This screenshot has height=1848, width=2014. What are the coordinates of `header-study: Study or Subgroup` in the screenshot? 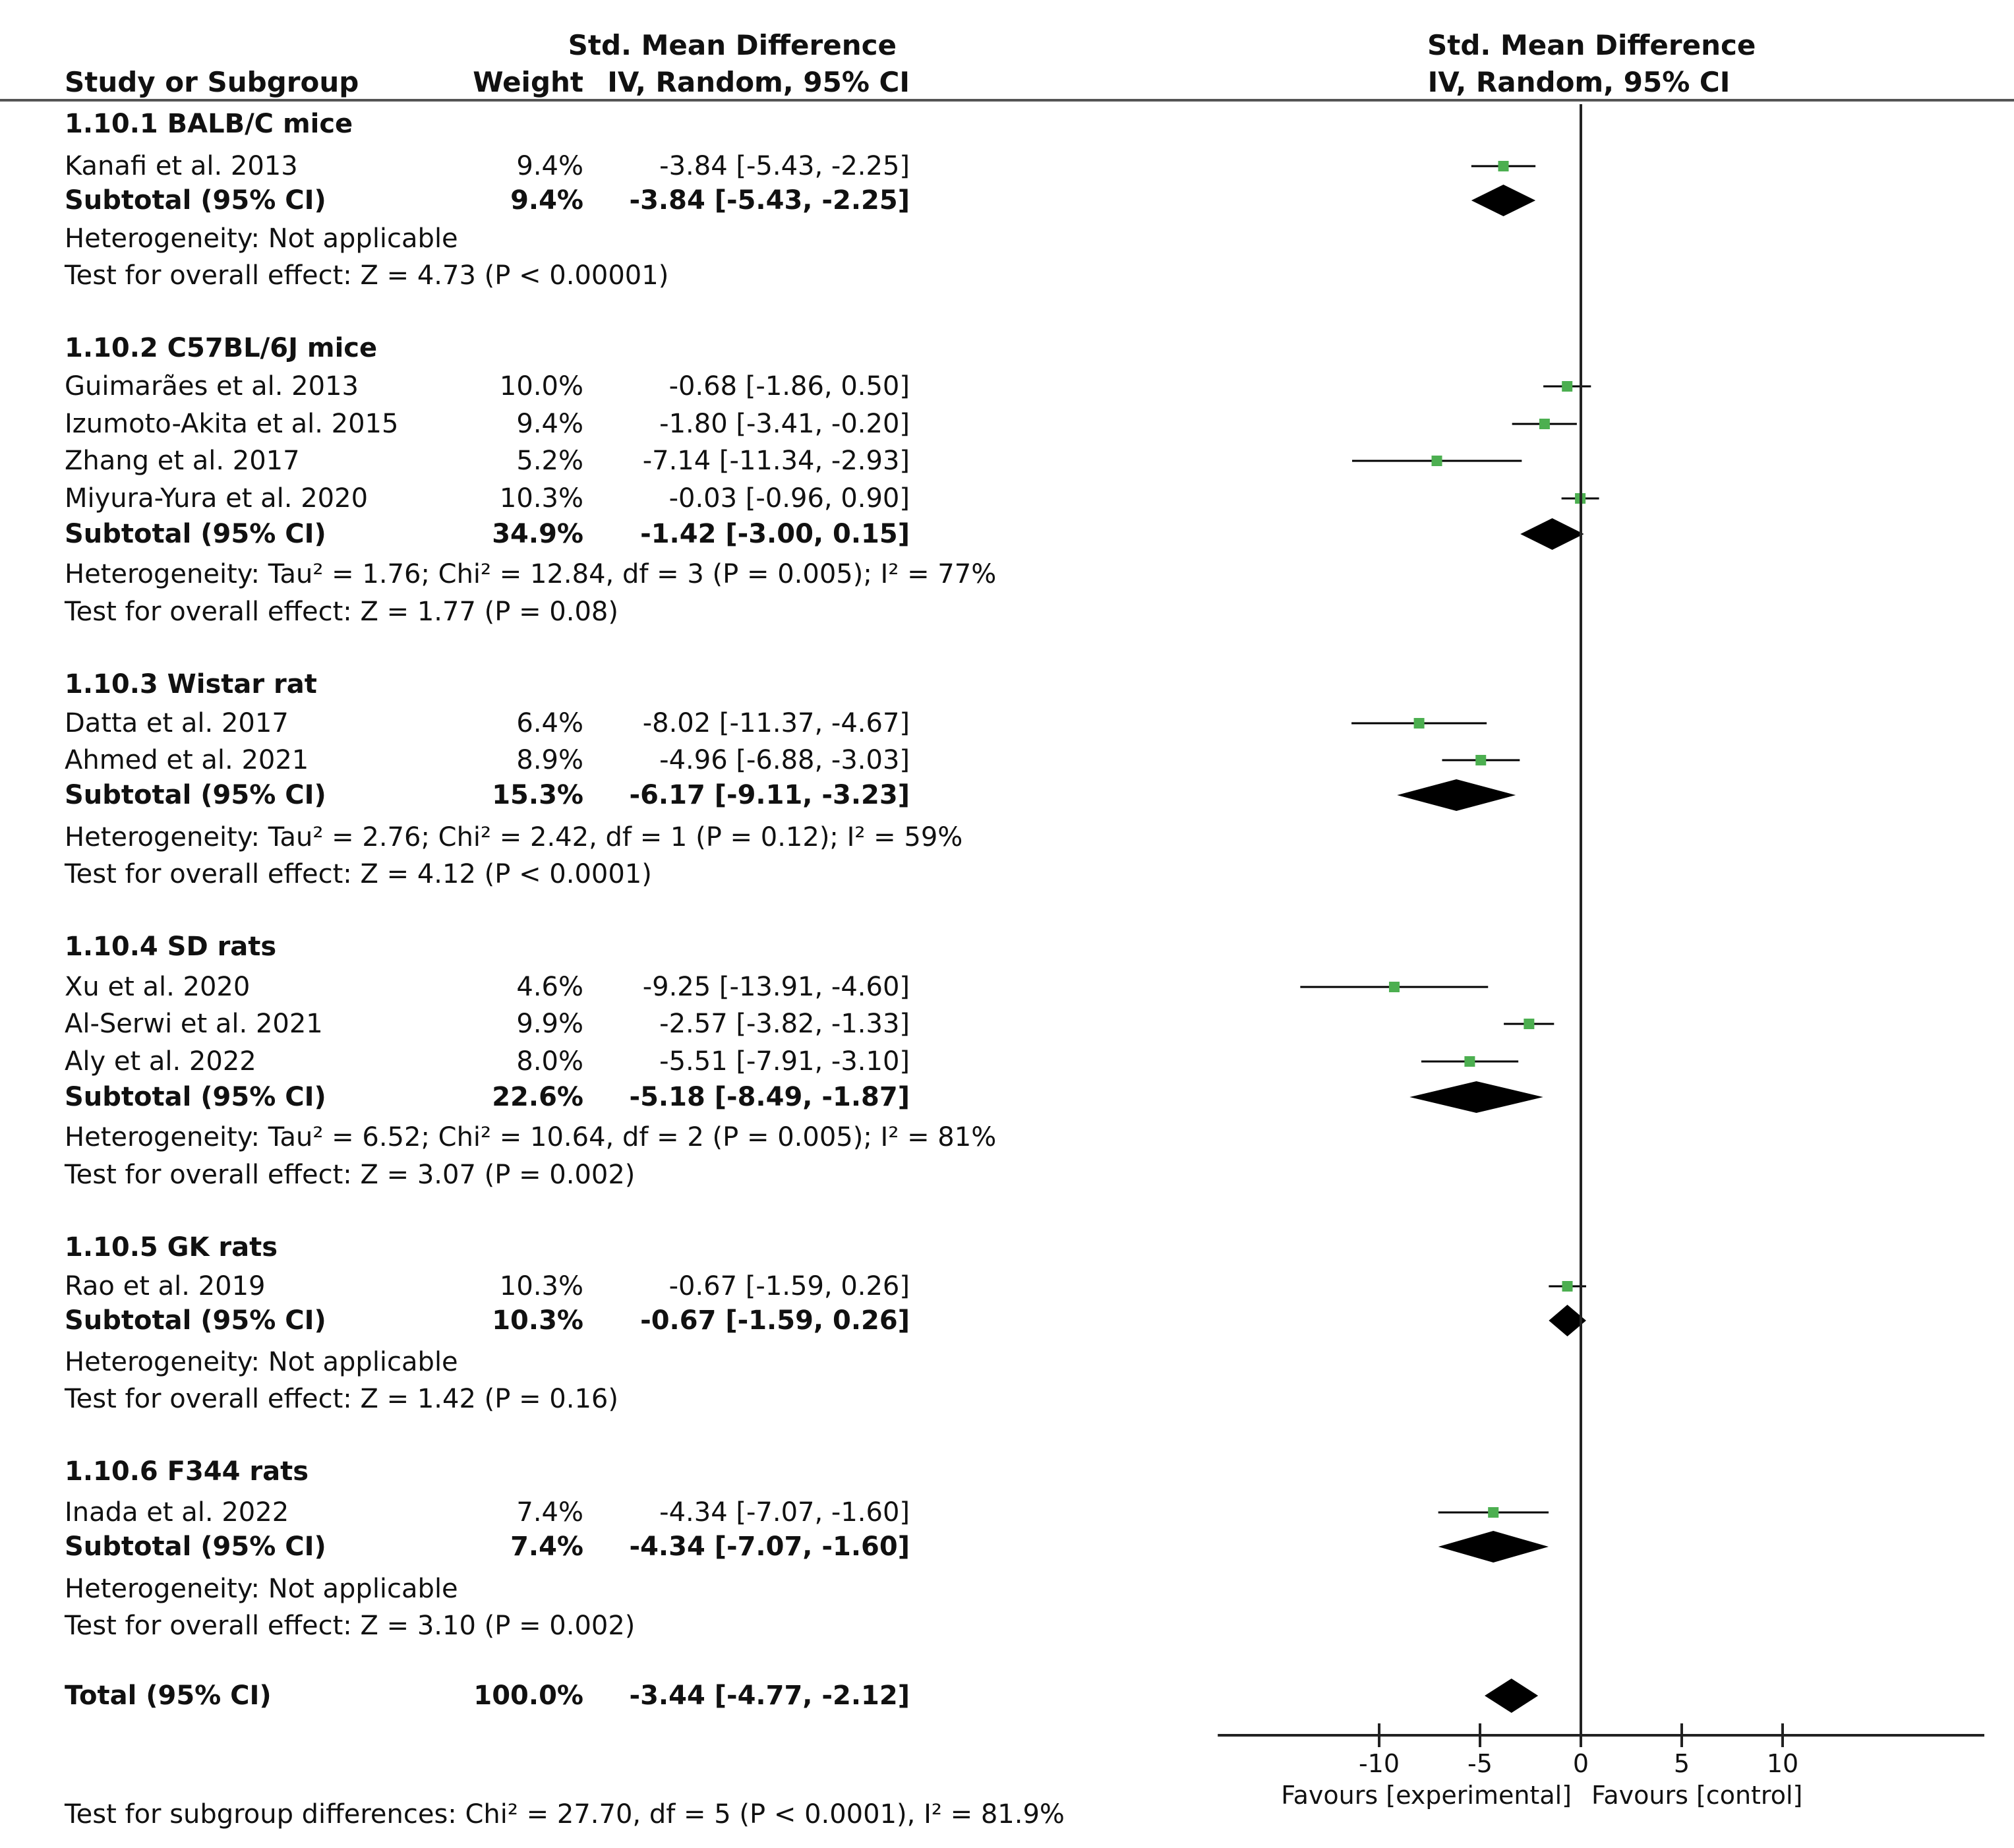 It's located at (212, 82).